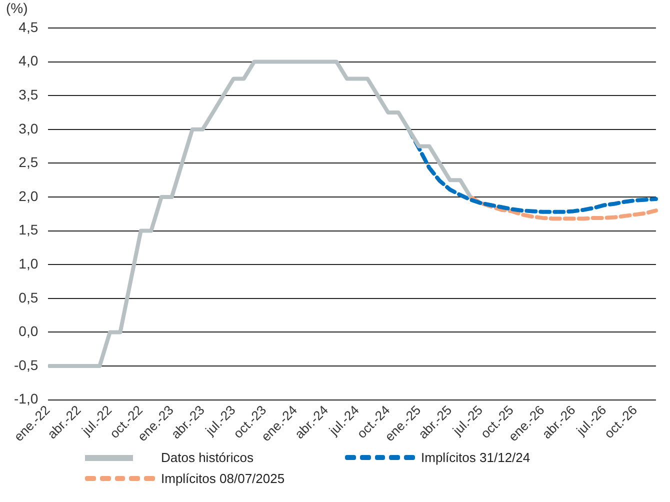 This screenshot has width=670, height=502. What do you see at coordinates (223, 478) in the screenshot?
I see `legend-label: Implícitos 08/07/2025` at bounding box center [223, 478].